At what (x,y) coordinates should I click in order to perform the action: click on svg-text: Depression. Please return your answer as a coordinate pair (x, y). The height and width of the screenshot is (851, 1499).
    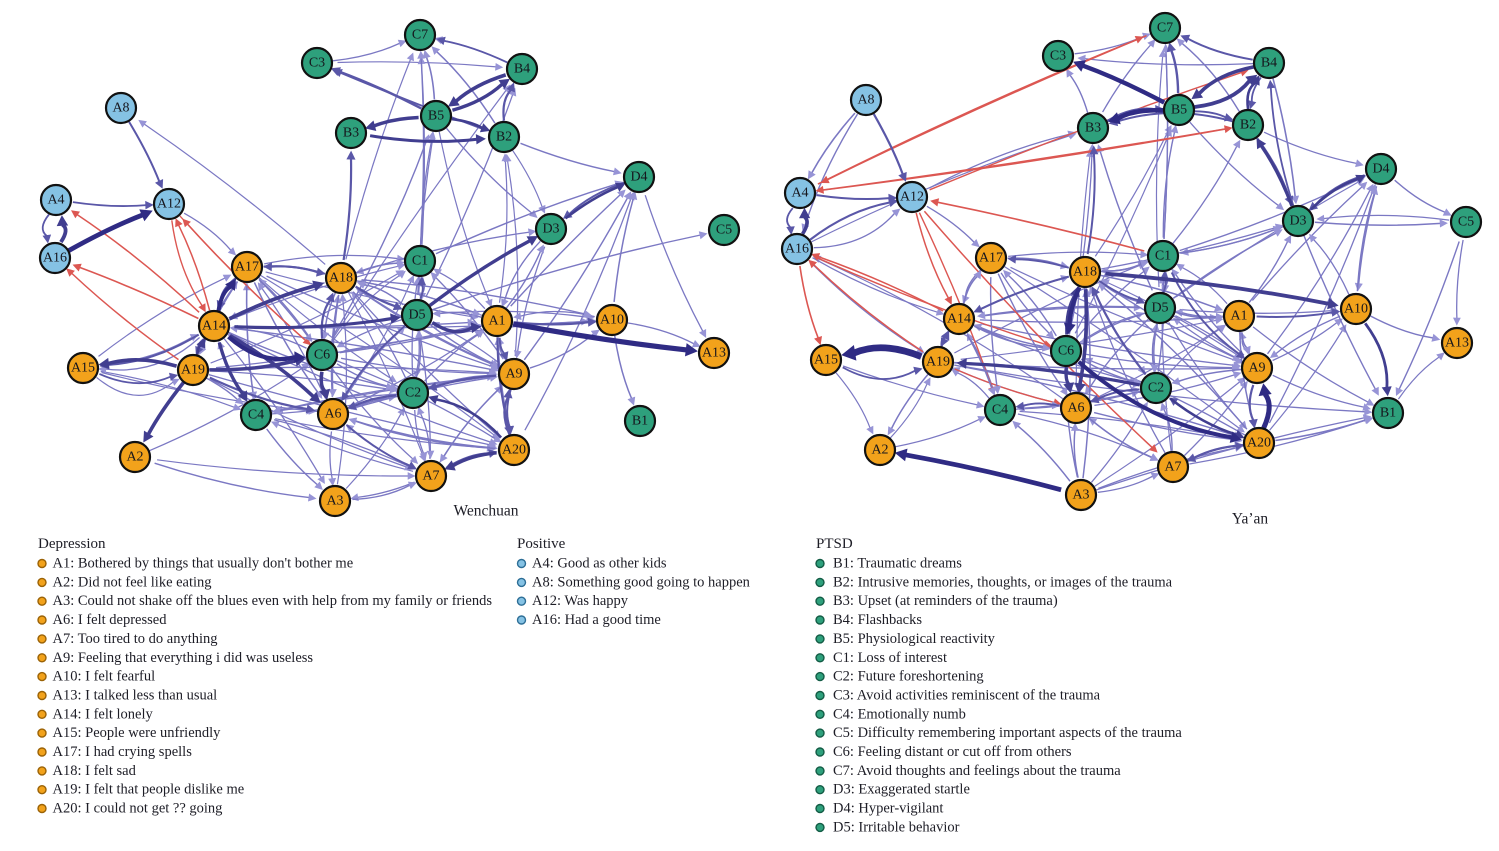
    Looking at the image, I should click on (72, 544).